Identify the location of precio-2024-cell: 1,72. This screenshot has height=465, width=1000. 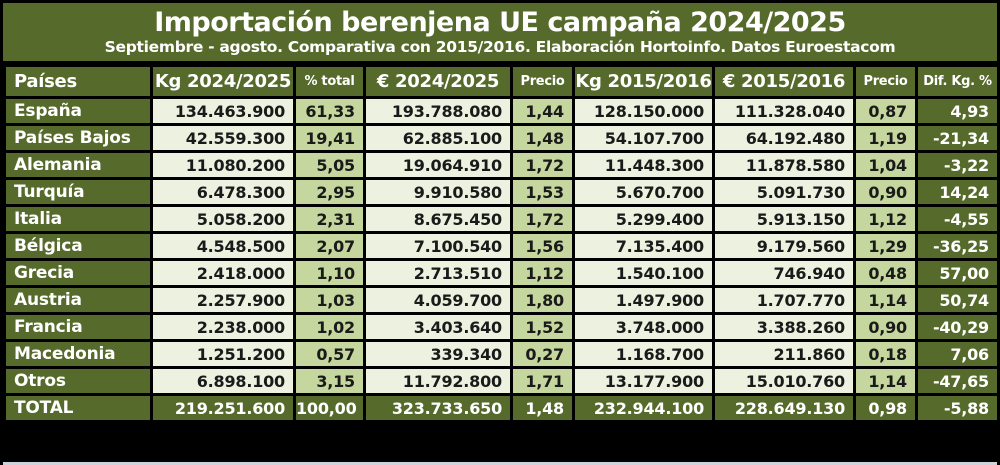
(542, 165).